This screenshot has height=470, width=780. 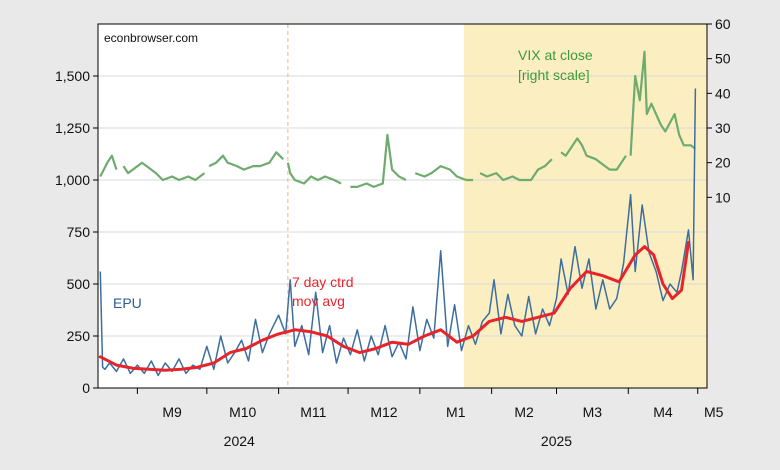 I want to click on month-label: M10, so click(x=242, y=412).